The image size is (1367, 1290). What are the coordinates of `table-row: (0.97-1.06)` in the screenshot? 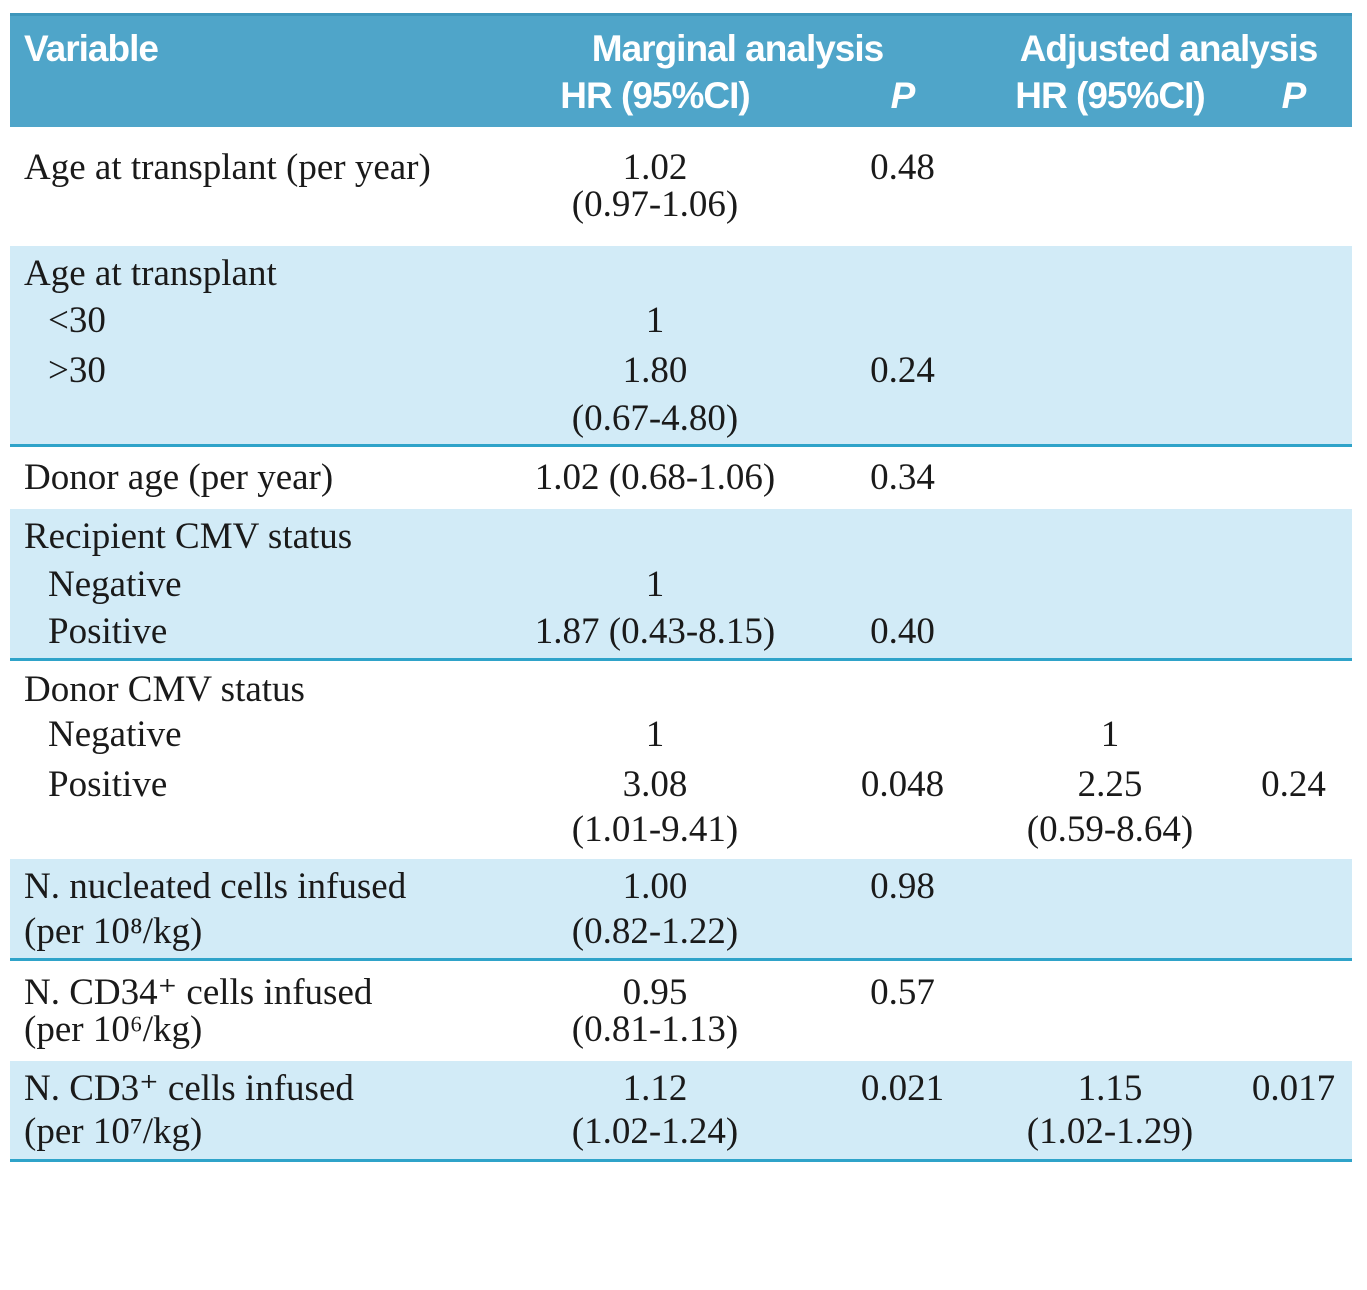 It's located at (681, 216).